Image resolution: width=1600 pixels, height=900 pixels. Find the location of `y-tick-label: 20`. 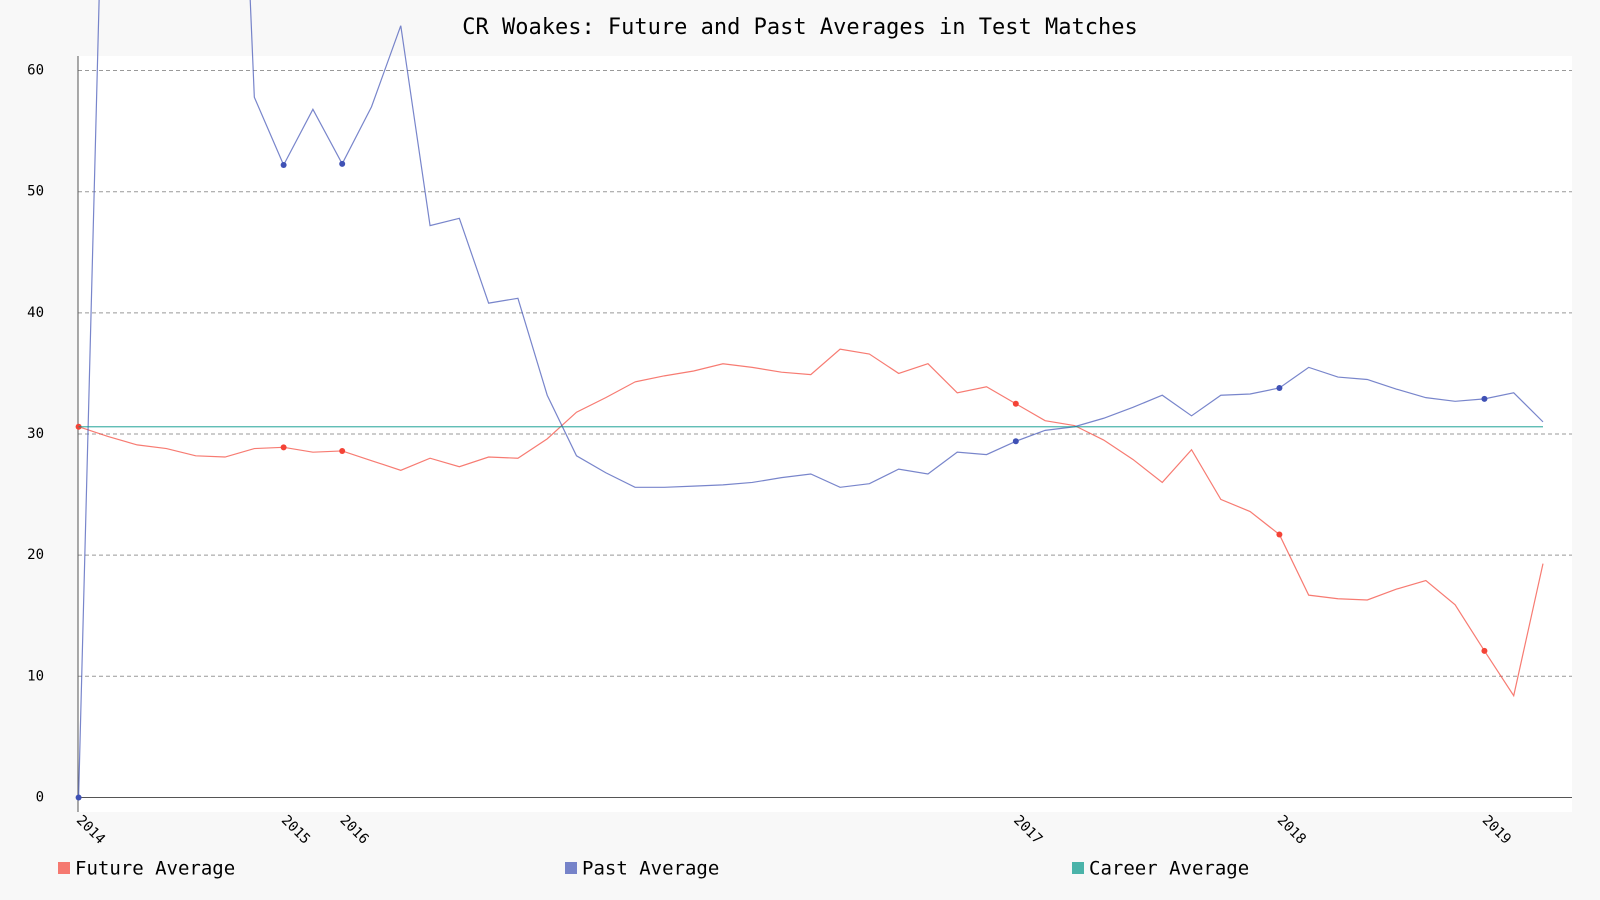

y-tick-label: 20 is located at coordinates (35, 555).